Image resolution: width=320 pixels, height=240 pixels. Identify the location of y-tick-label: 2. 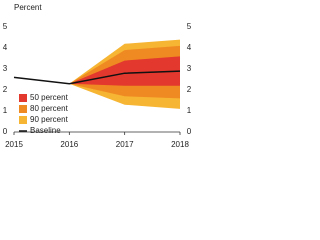
(5, 89).